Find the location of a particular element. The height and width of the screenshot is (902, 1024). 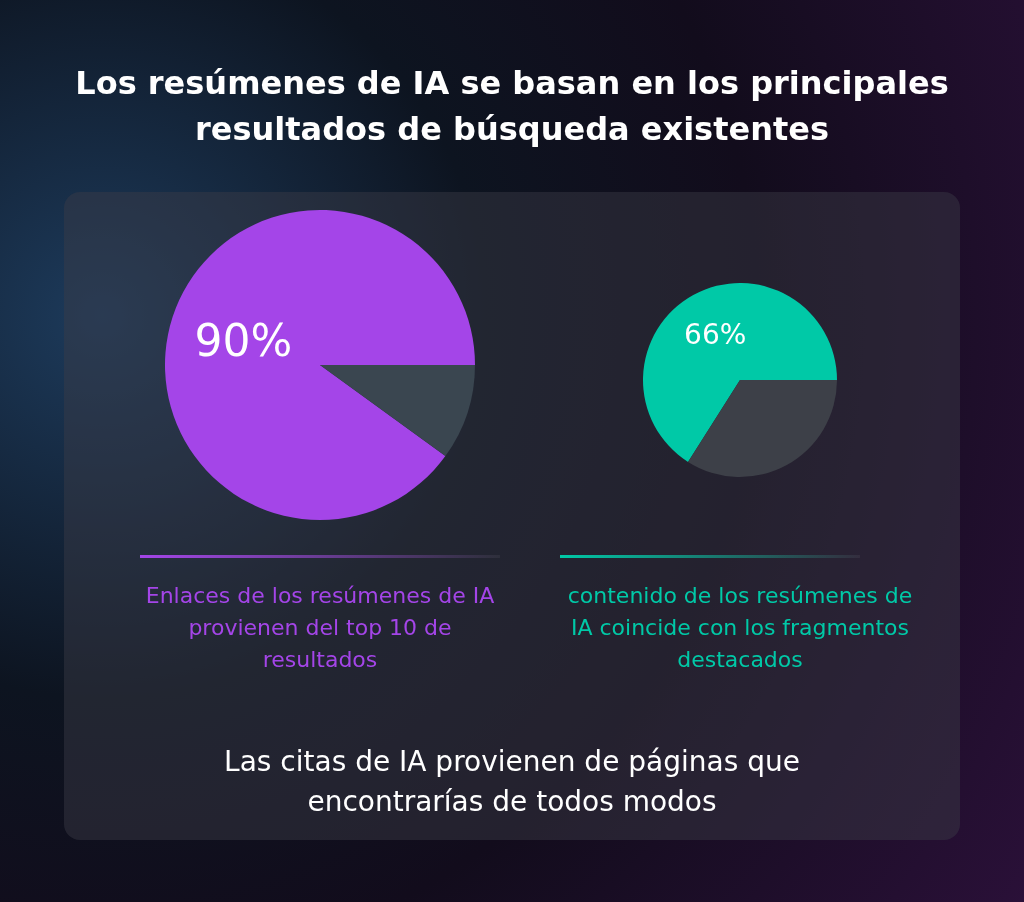

chart-title: Los resúmenes de IA se basan en los principales resultados de búsqueda existentes is located at coordinates (512, 106).